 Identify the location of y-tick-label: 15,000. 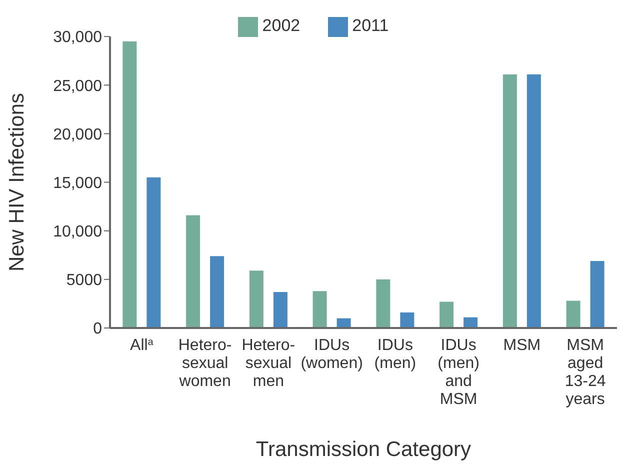
(77, 183).